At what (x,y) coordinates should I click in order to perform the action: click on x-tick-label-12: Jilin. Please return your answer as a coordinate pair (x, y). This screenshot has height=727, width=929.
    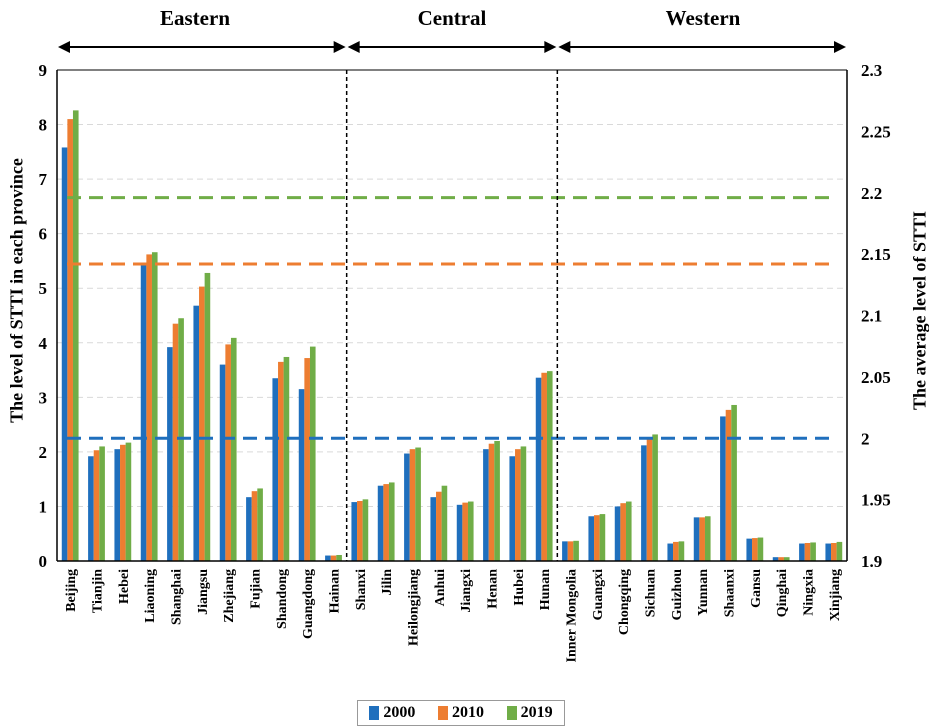
    Looking at the image, I should click on (387, 582).